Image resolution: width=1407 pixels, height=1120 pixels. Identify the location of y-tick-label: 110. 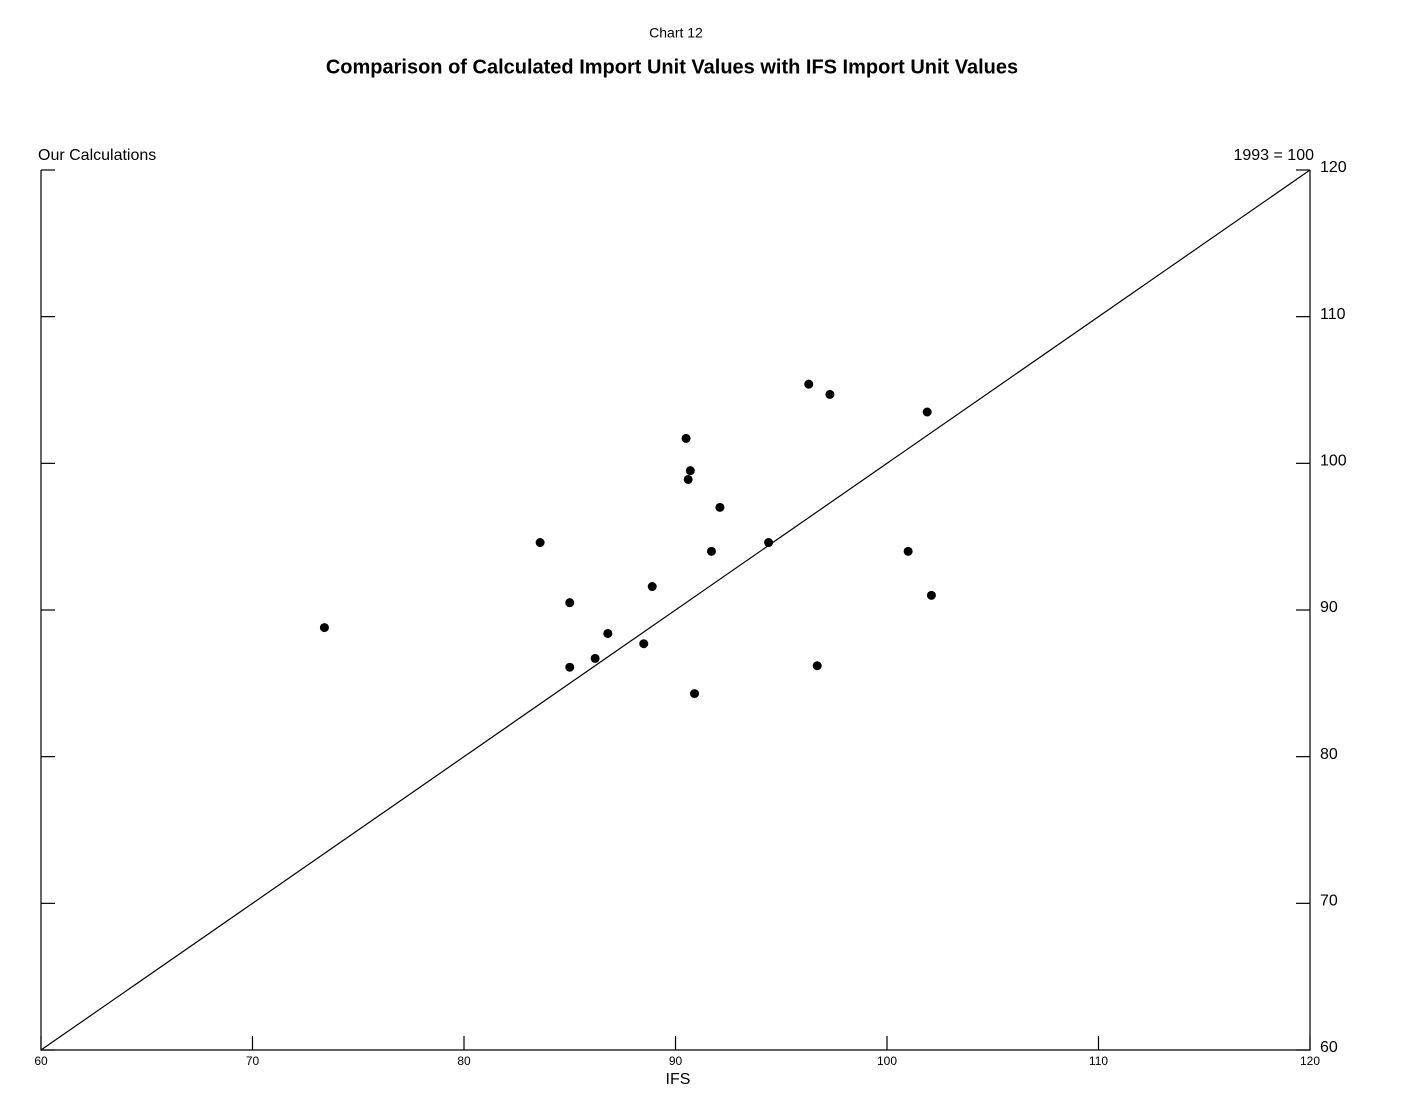
(1333, 314).